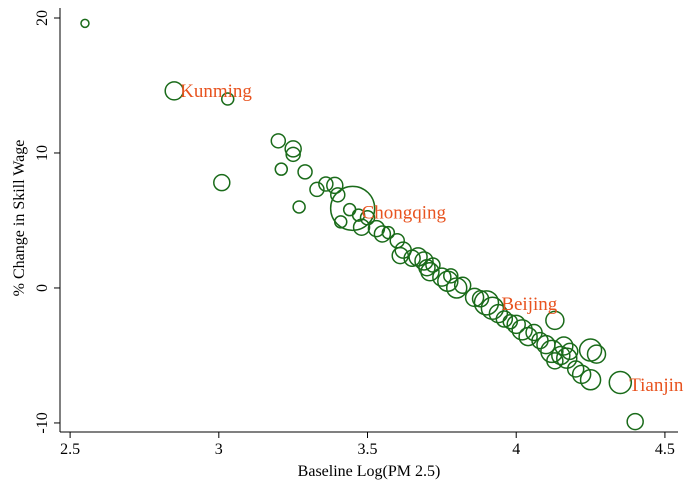  What do you see at coordinates (216, 91) in the screenshot?
I see `annotation: Kunming` at bounding box center [216, 91].